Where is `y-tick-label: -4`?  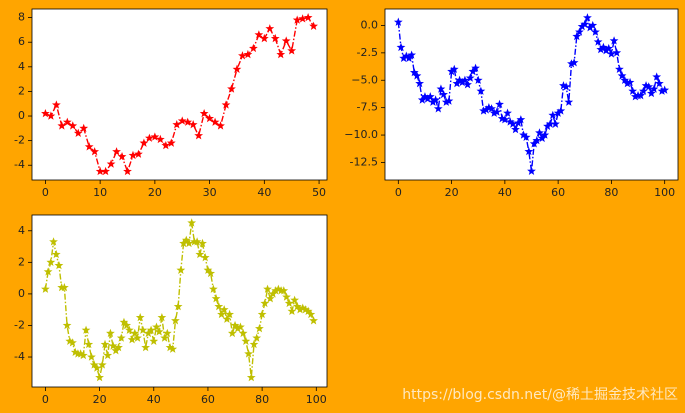
y-tick-label: -4 is located at coordinates (19, 356).